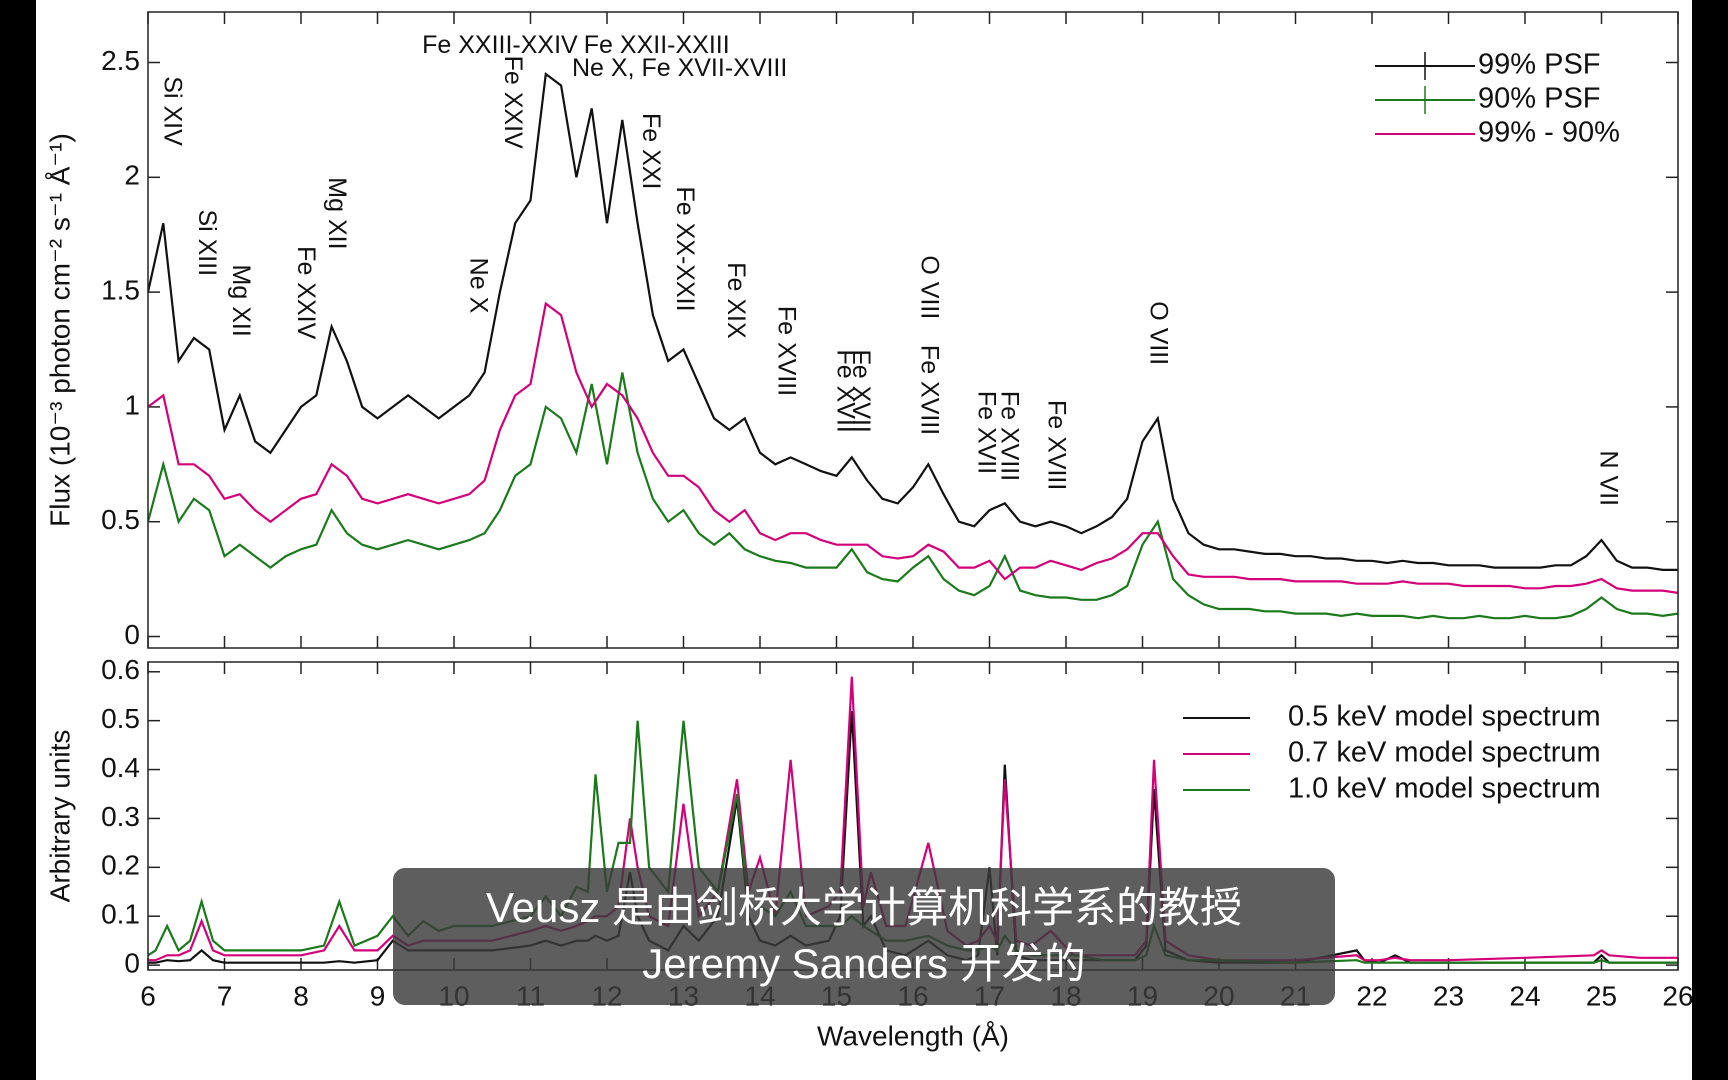 The image size is (1728, 1080). I want to click on line-annotation: Ne X, Fe XVII-XVIII, so click(679, 68).